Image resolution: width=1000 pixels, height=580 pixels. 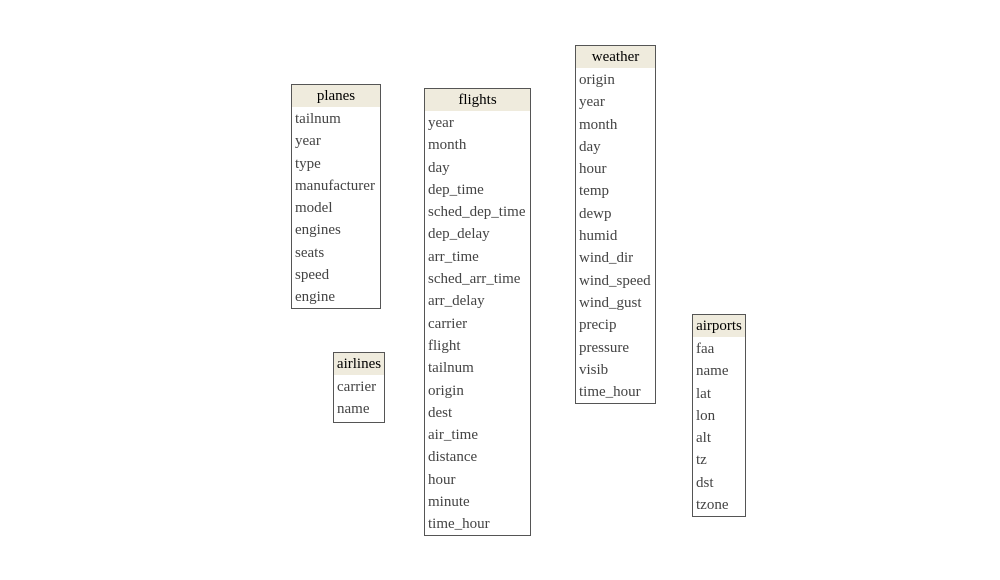 I want to click on table-header-airports: airports, so click(x=719, y=326).